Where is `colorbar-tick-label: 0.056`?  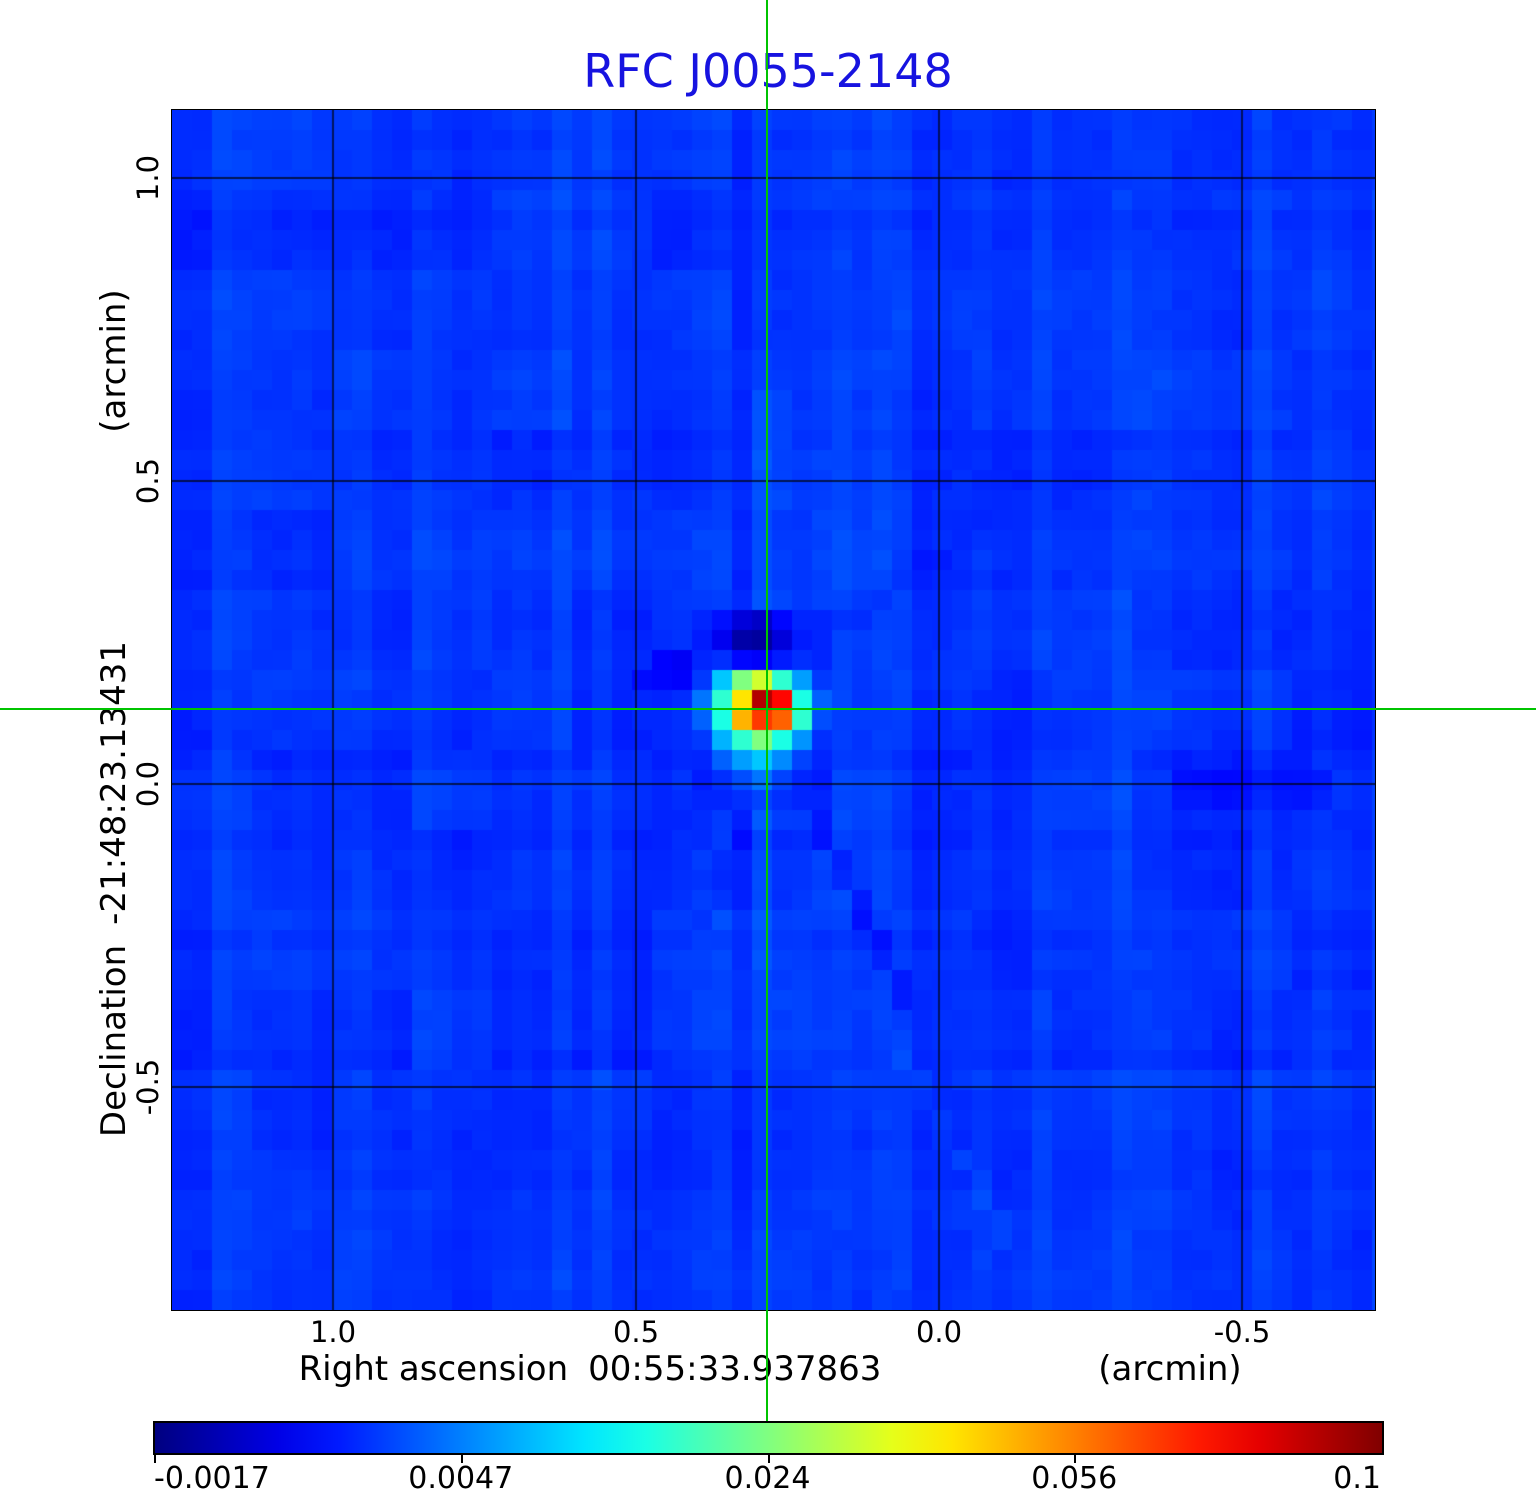 colorbar-tick-label: 0.056 is located at coordinates (1074, 1478).